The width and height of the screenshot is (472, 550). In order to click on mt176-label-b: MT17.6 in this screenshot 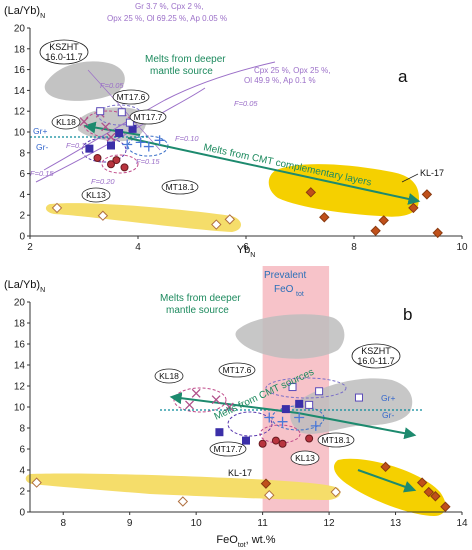, I will do `click(237, 370)`.